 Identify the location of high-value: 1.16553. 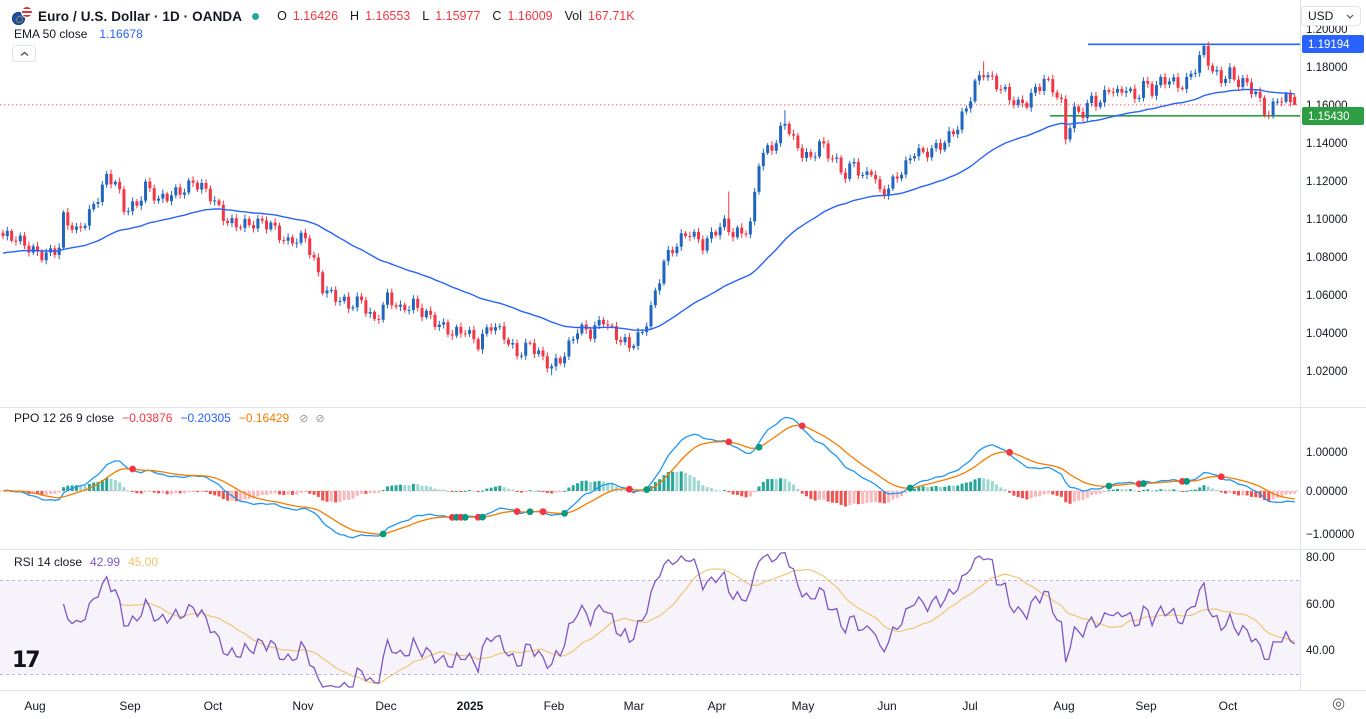
(388, 16).